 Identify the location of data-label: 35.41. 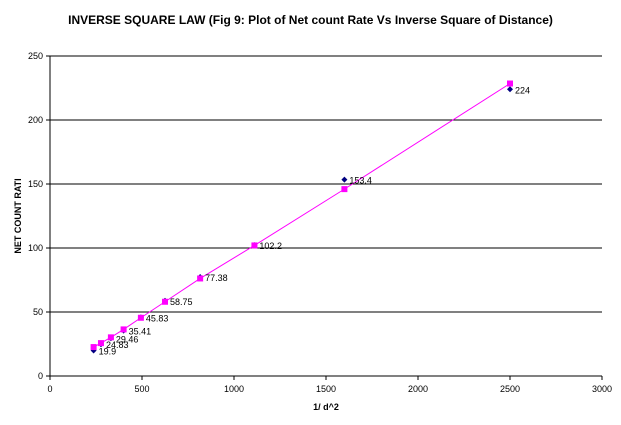
(140, 332).